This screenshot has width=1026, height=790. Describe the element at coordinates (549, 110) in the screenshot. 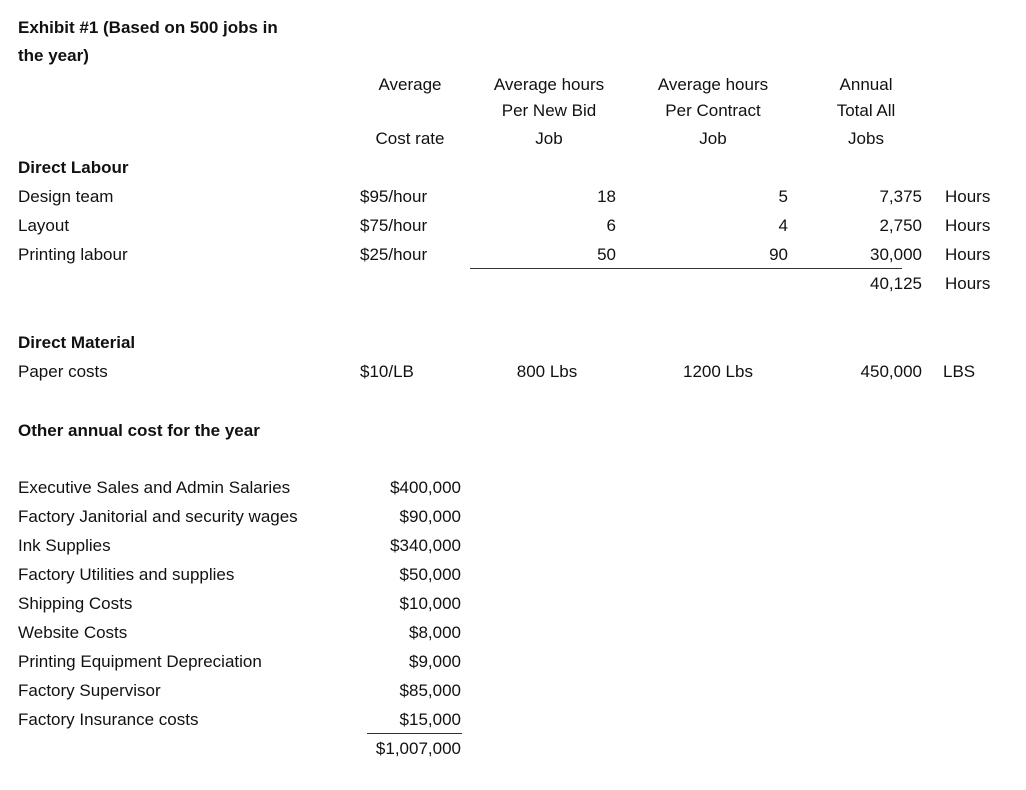

I see `header-newbid: Per New Bid` at that location.